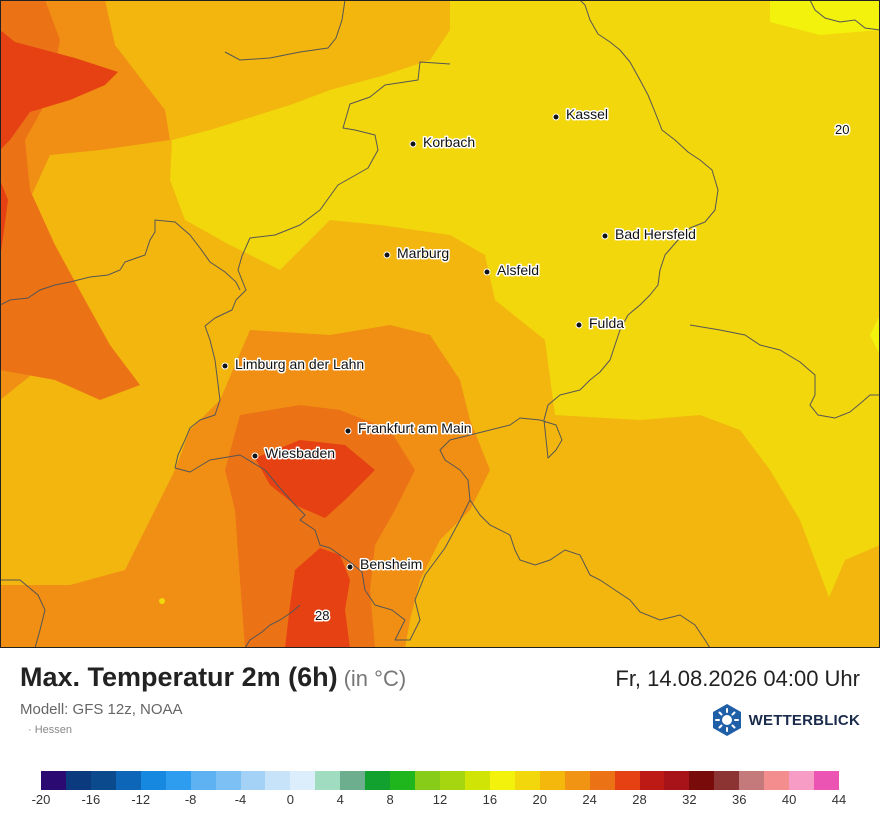  Describe the element at coordinates (120, 262) in the screenshot. I see `state-border-west` at that location.